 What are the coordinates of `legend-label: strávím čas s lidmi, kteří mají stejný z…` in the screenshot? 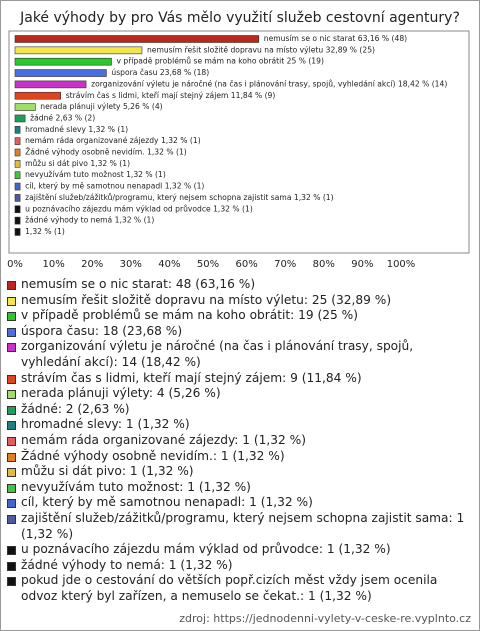 It's located at (191, 377).